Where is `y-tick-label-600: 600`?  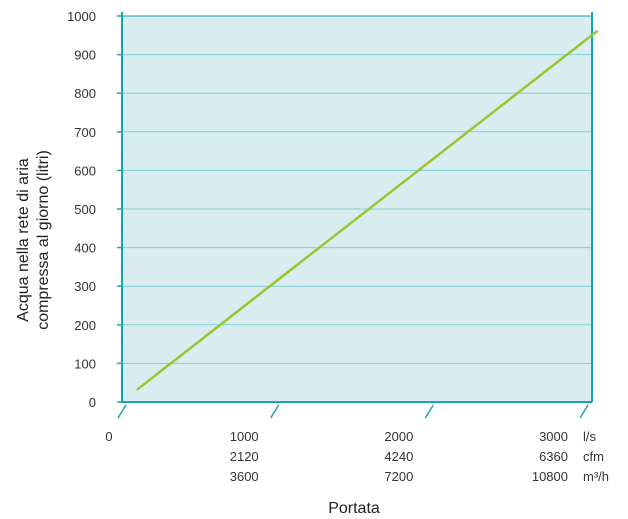
y-tick-label-600: 600 is located at coordinates (85, 170).